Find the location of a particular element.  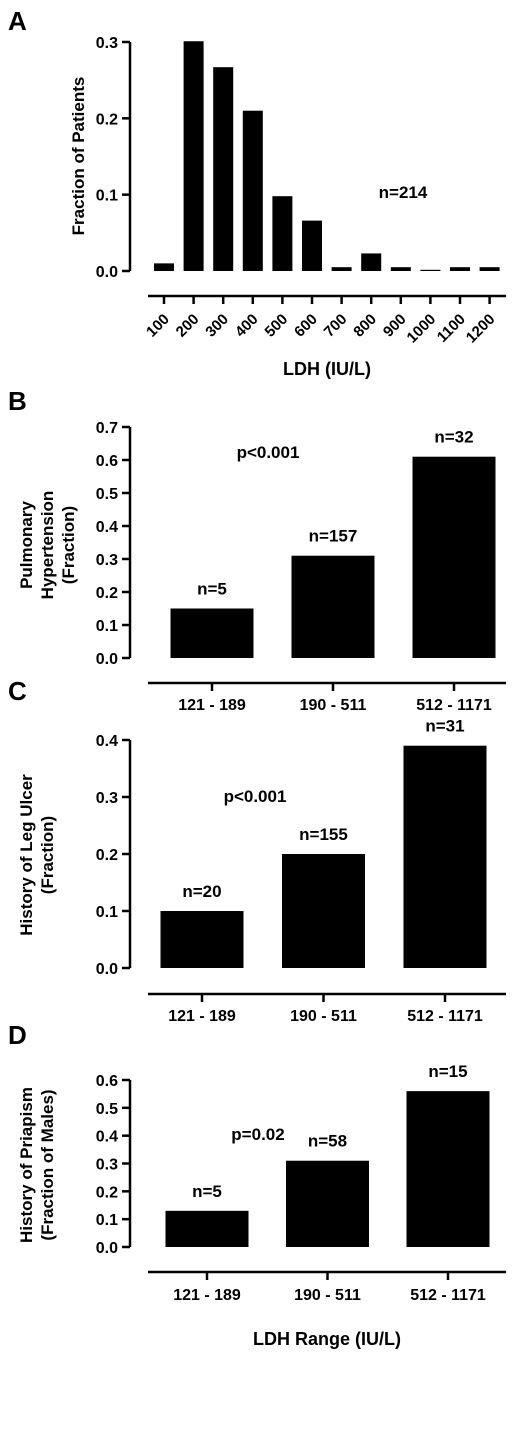

bar-label: n=155 is located at coordinates (323, 834).